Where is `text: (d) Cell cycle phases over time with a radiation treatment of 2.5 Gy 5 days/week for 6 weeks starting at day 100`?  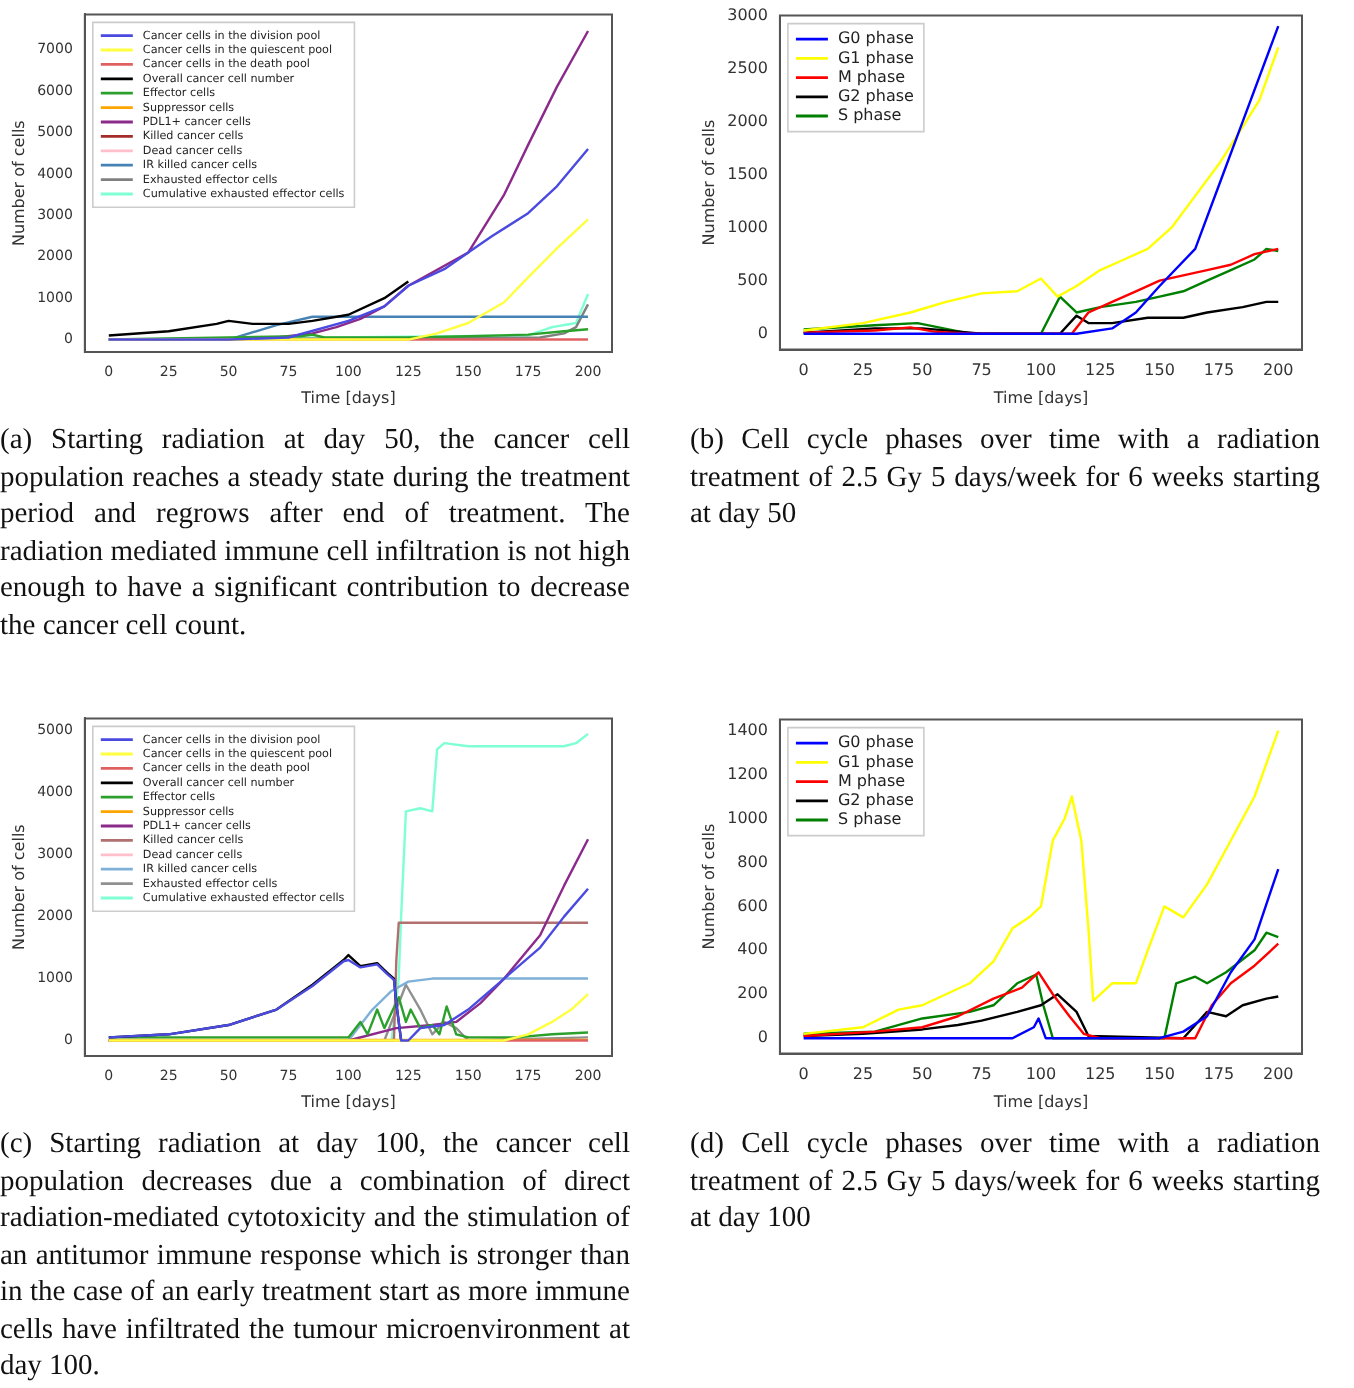
text: (d) Cell cycle phases over time with a radiation treatment of 2.5 Gy 5 days/week for 6 weeks starting at day 100 is located at coordinates (1005, 1181).